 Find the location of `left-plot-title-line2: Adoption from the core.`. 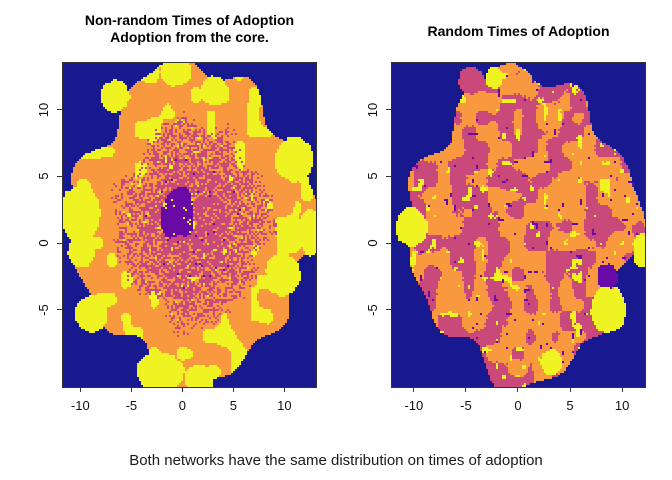

left-plot-title-line2: Adoption from the core. is located at coordinates (189, 37).